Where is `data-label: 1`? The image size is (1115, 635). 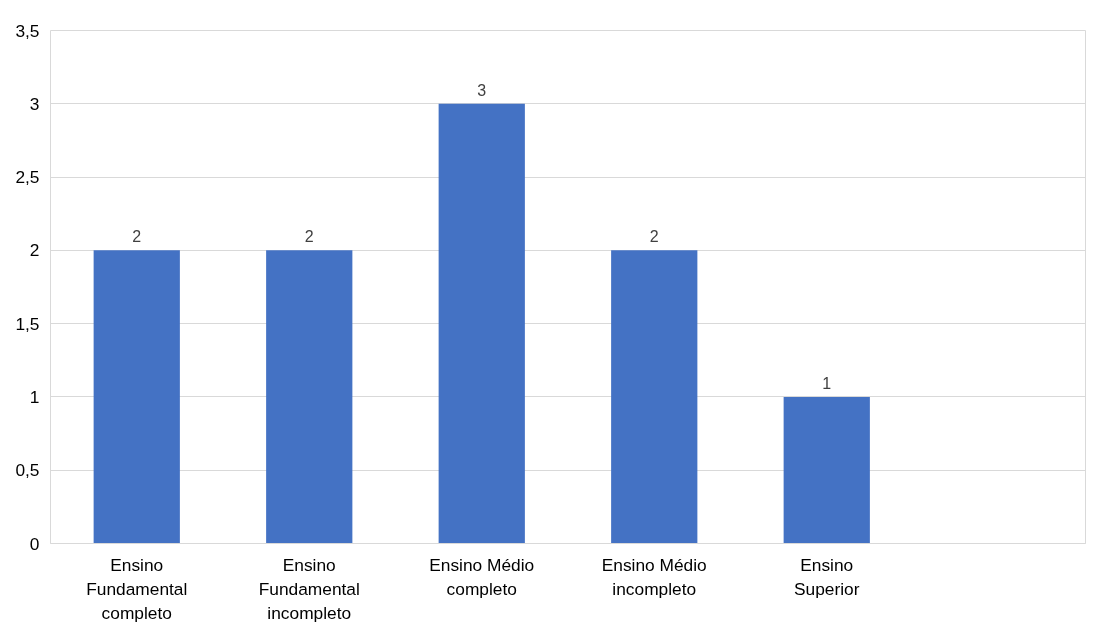 data-label: 1 is located at coordinates (827, 383).